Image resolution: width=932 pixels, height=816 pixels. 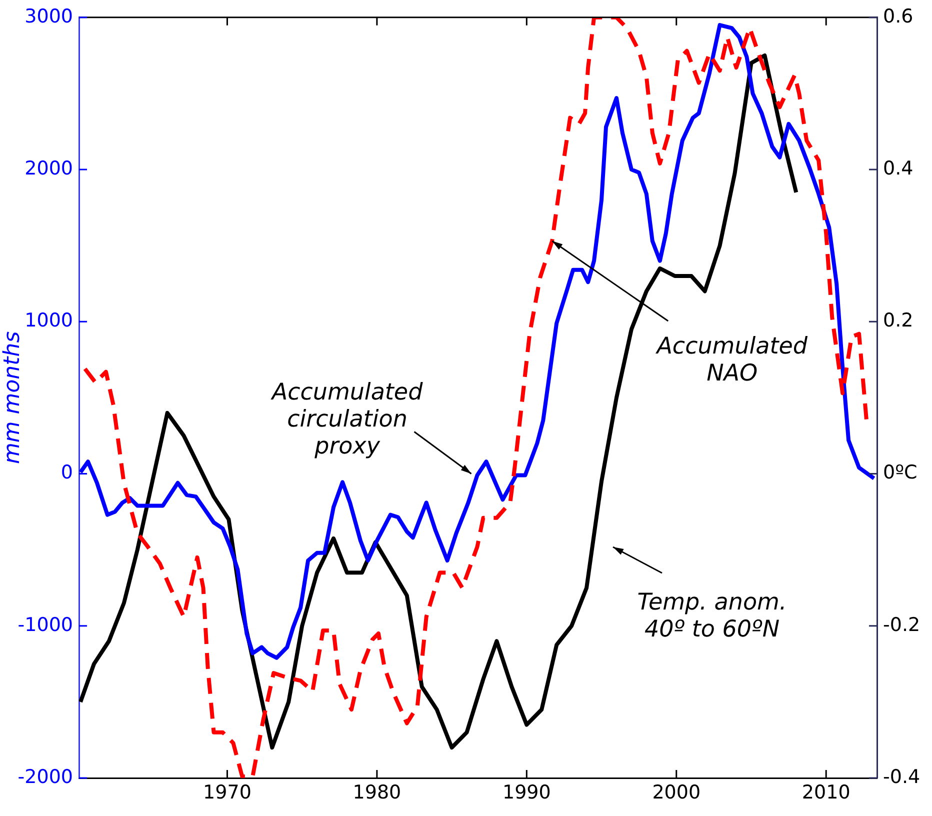 What do you see at coordinates (45, 777) in the screenshot?
I see `y-tick-label: -2000` at bounding box center [45, 777].